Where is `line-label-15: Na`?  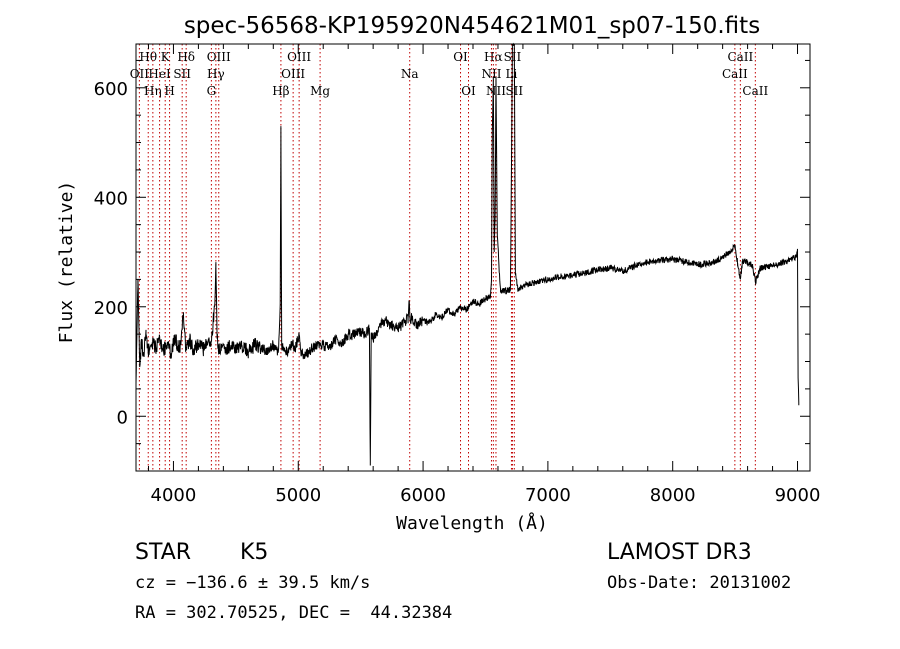
line-label-15: Na is located at coordinates (410, 74).